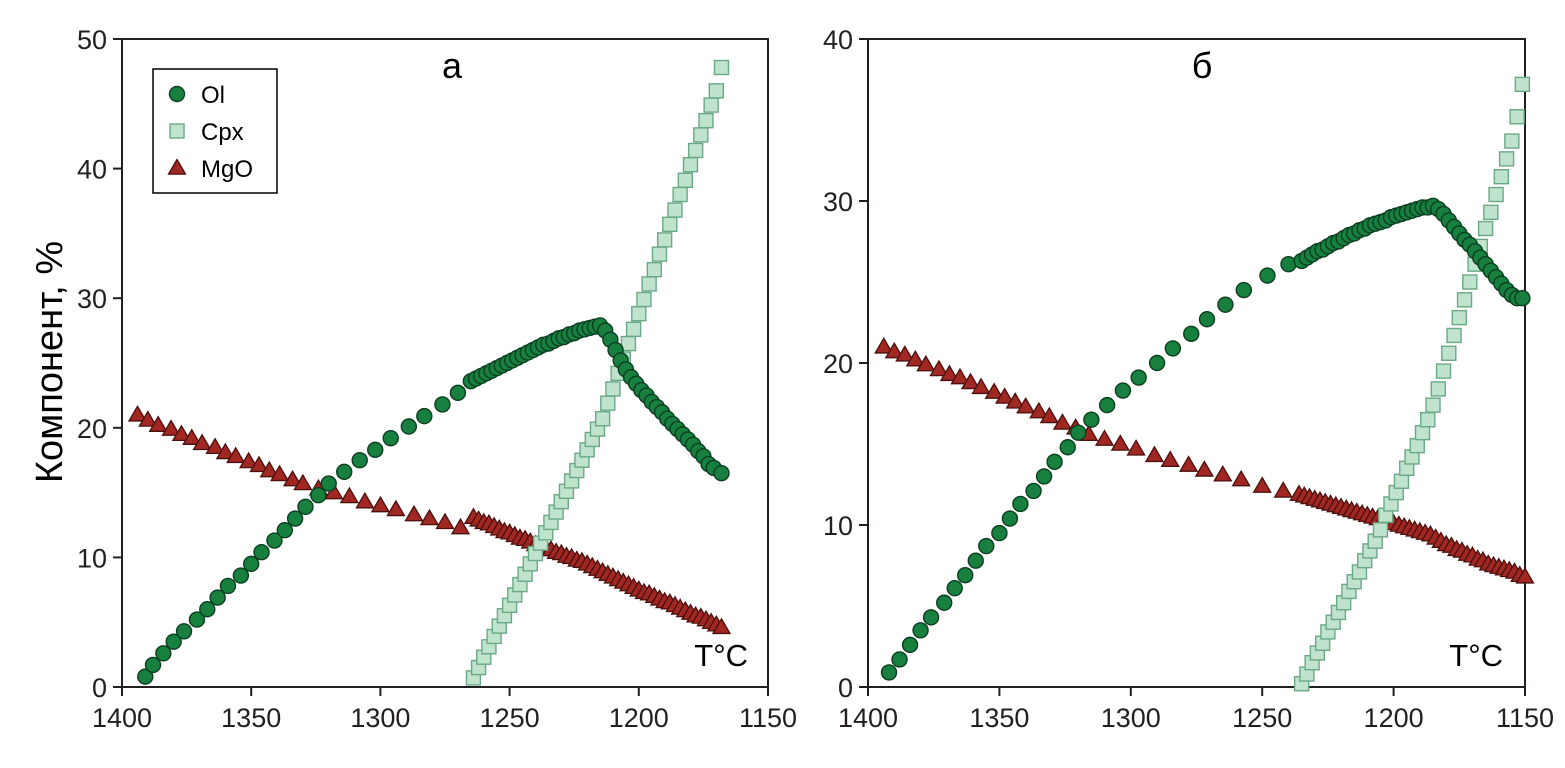  I want to click on x-unit-label-b: T°C, so click(1476, 655).